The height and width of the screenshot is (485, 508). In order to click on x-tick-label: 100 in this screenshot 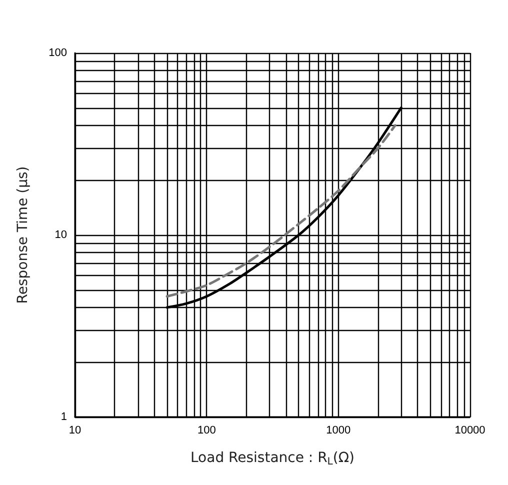, I will do `click(206, 430)`.